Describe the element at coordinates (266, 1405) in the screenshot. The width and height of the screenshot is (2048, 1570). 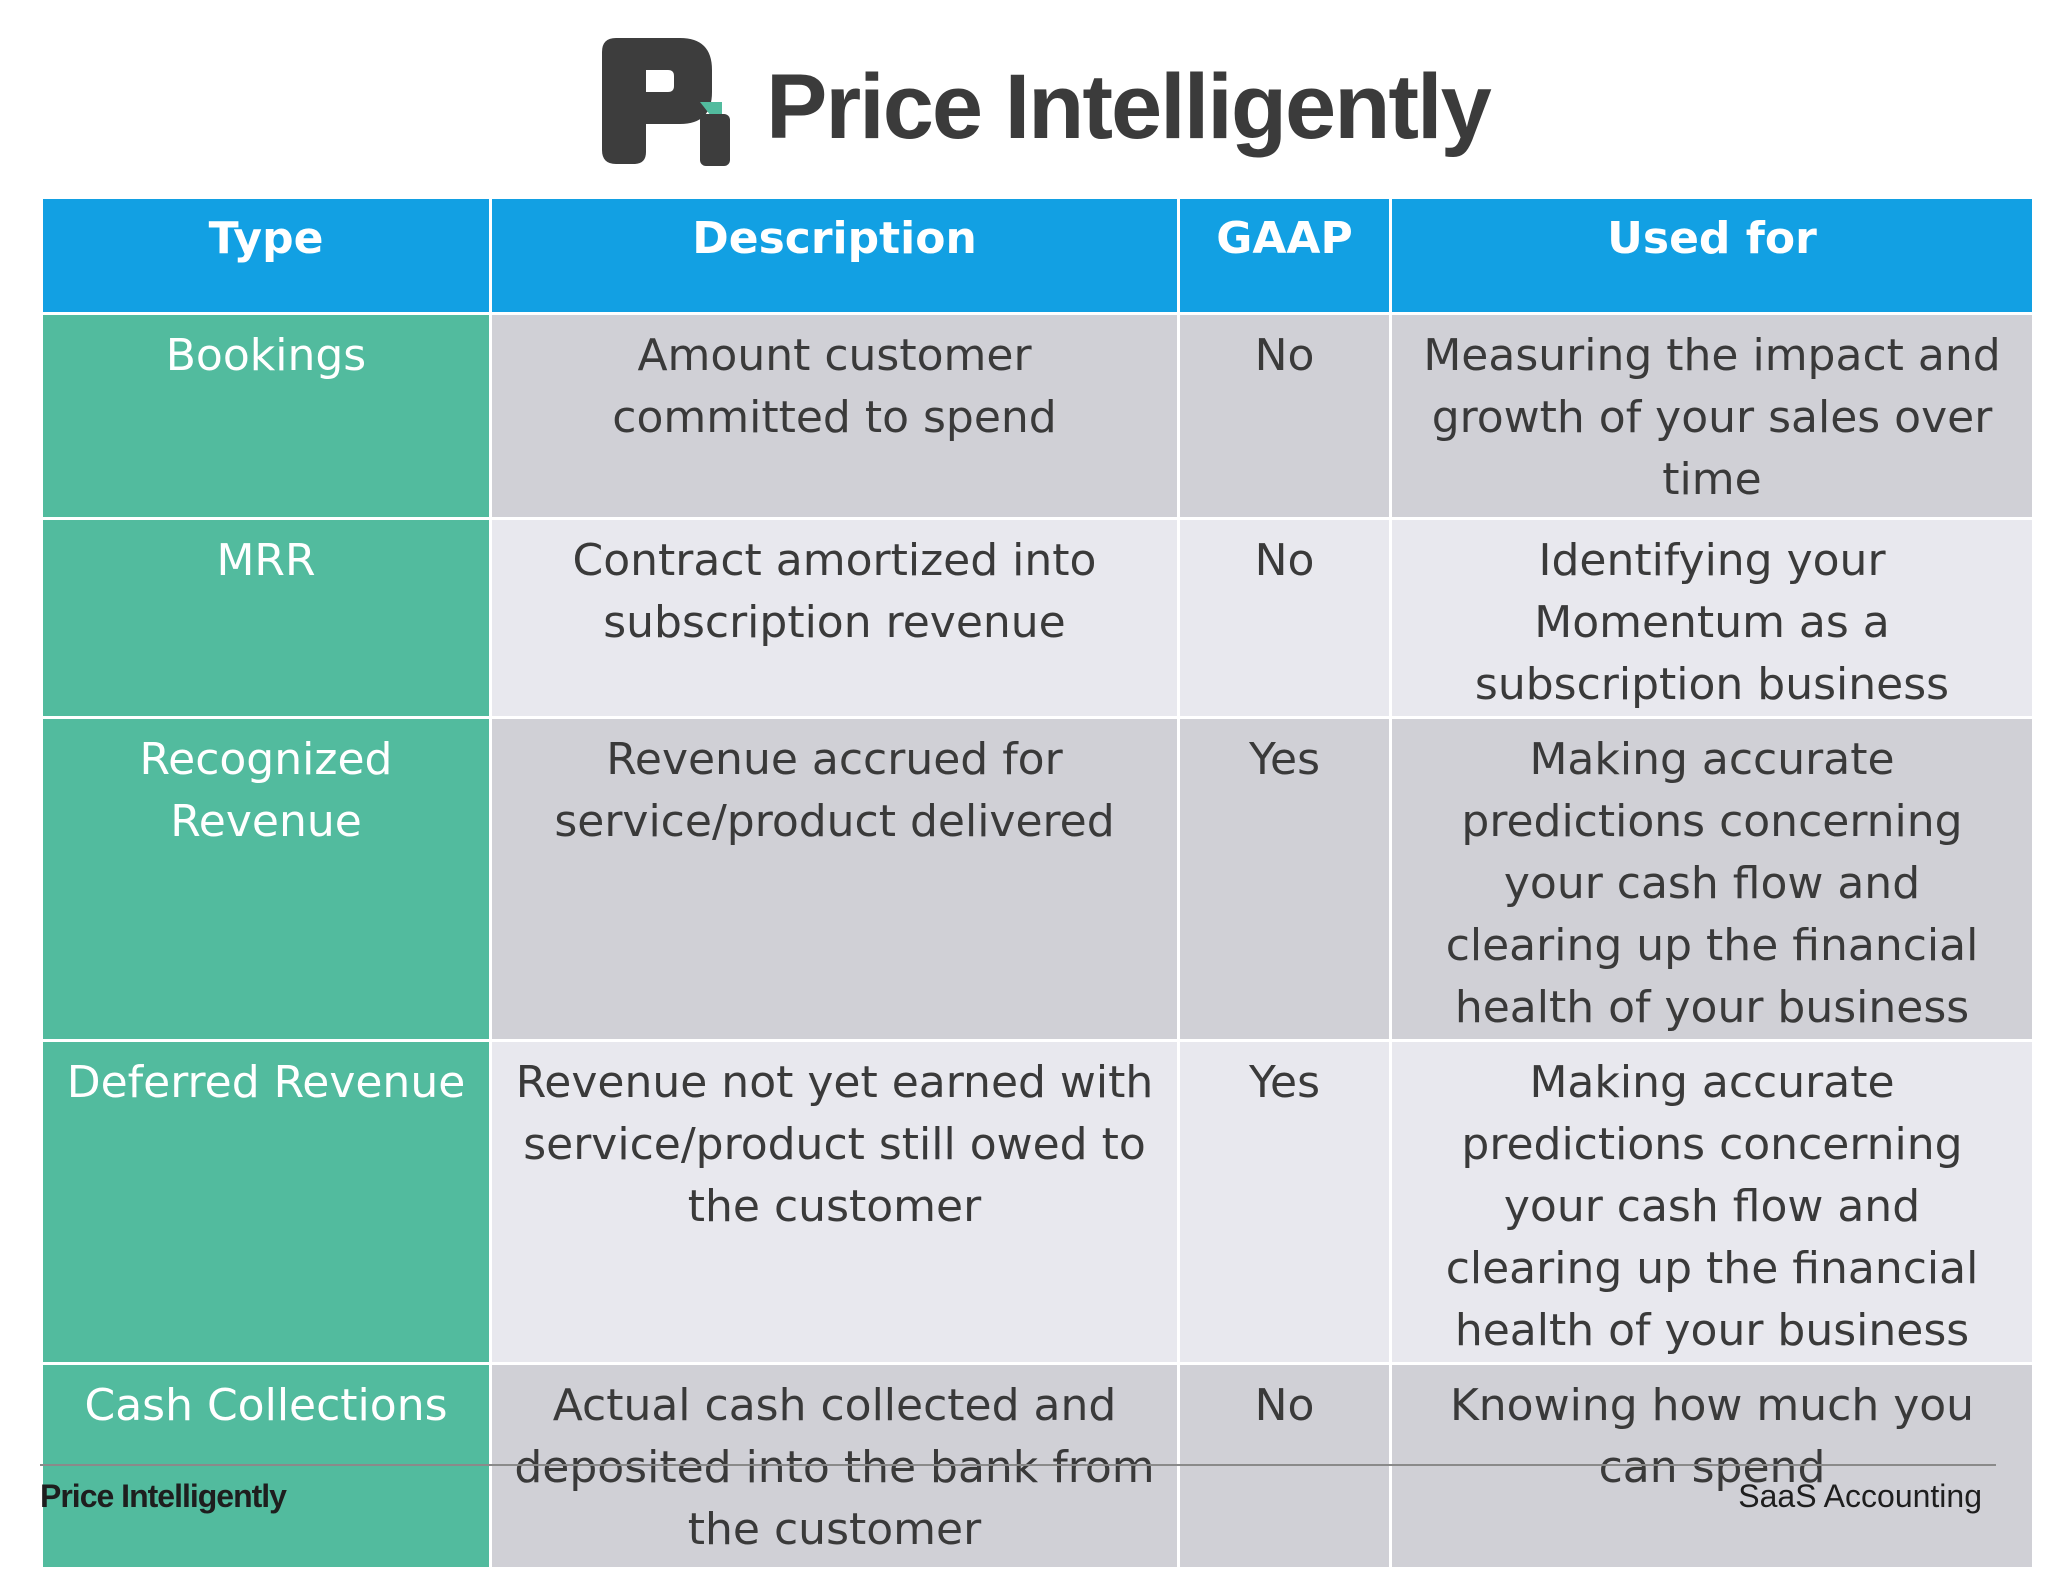
I see `type-label: Cash Collections` at that location.